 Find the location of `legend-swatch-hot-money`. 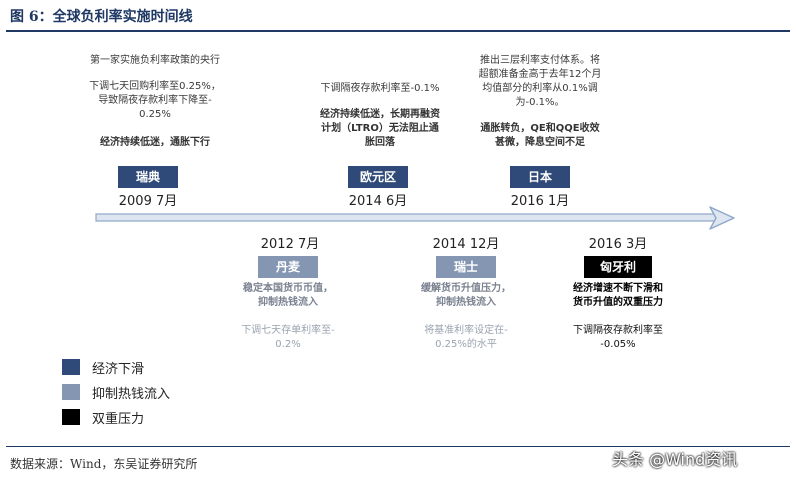

legend-swatch-hot-money is located at coordinates (71, 392).